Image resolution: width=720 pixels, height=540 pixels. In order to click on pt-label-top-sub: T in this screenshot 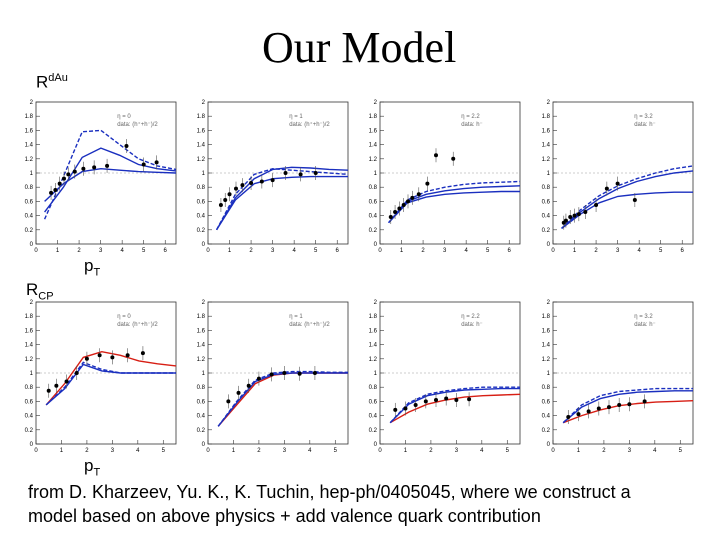, I will do `click(97, 272)`.